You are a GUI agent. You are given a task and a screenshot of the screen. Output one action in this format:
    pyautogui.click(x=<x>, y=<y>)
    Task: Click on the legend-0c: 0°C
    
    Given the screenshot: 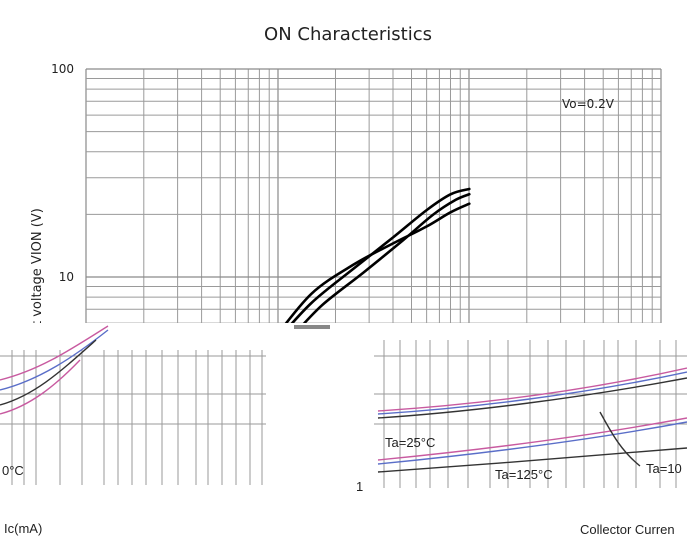 What is the action you would take?
    pyautogui.click(x=13, y=470)
    